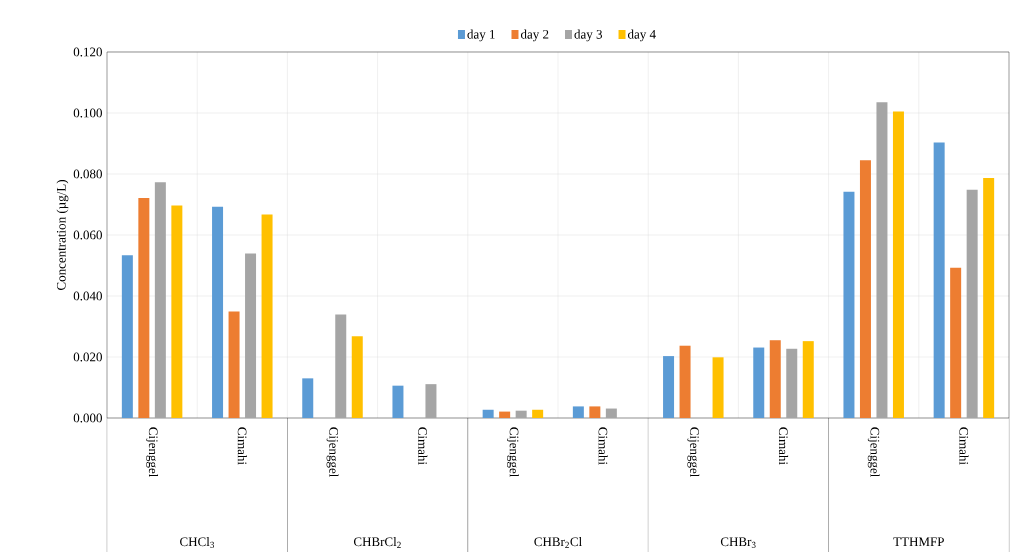  What do you see at coordinates (87, 235) in the screenshot?
I see `y-tick-label: 0.060` at bounding box center [87, 235].